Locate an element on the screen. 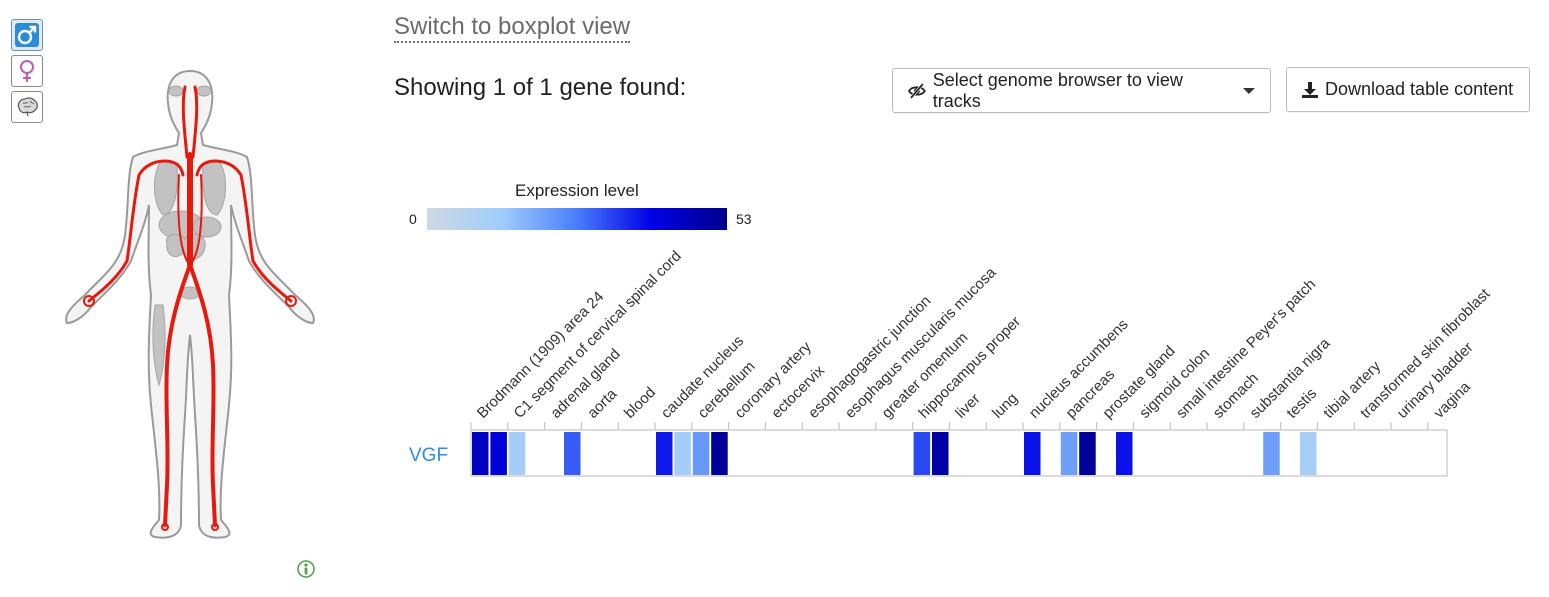 The width and height of the screenshot is (1549, 597). result-count-heading: Showing 1 of 1 gene found: is located at coordinates (540, 87).